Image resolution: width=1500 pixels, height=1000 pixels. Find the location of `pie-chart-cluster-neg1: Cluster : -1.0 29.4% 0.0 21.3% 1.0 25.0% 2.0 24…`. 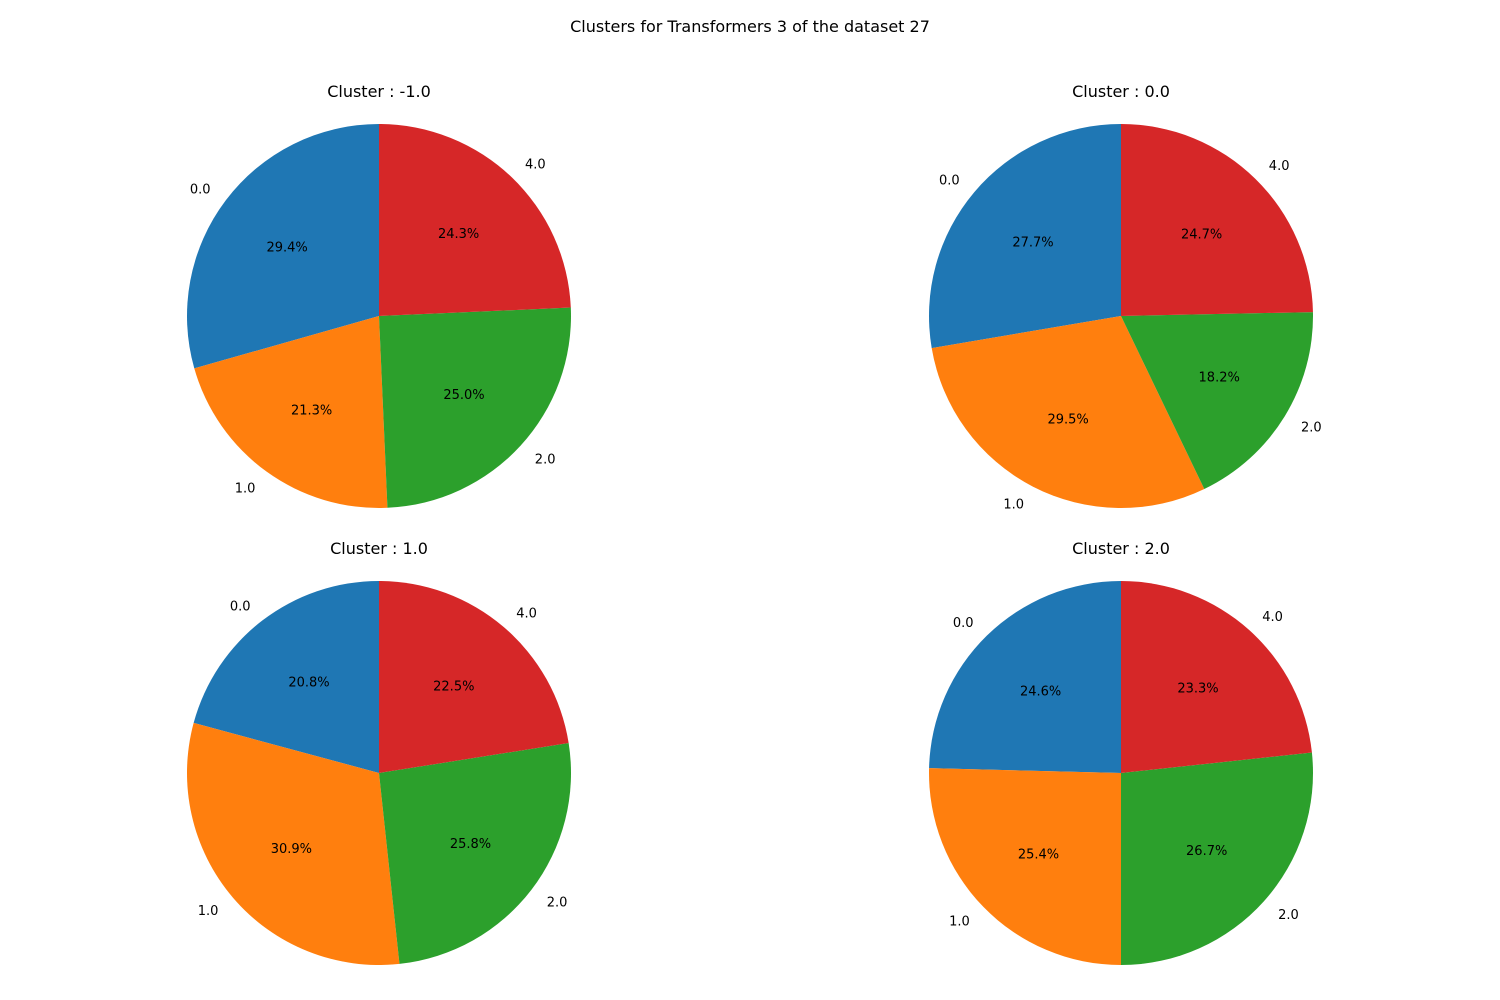

pie-chart-cluster-neg1: Cluster : -1.0 29.4% 0.0 21.3% 1.0 25.0% 2.0 24… is located at coordinates (378, 295).